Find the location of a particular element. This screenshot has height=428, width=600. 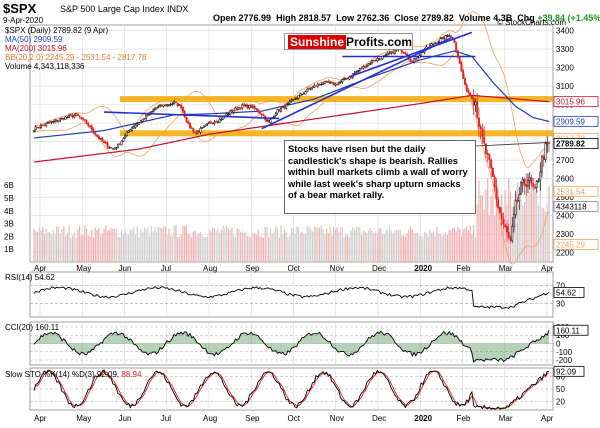

x-tick-label: Dec is located at coordinates (379, 418).